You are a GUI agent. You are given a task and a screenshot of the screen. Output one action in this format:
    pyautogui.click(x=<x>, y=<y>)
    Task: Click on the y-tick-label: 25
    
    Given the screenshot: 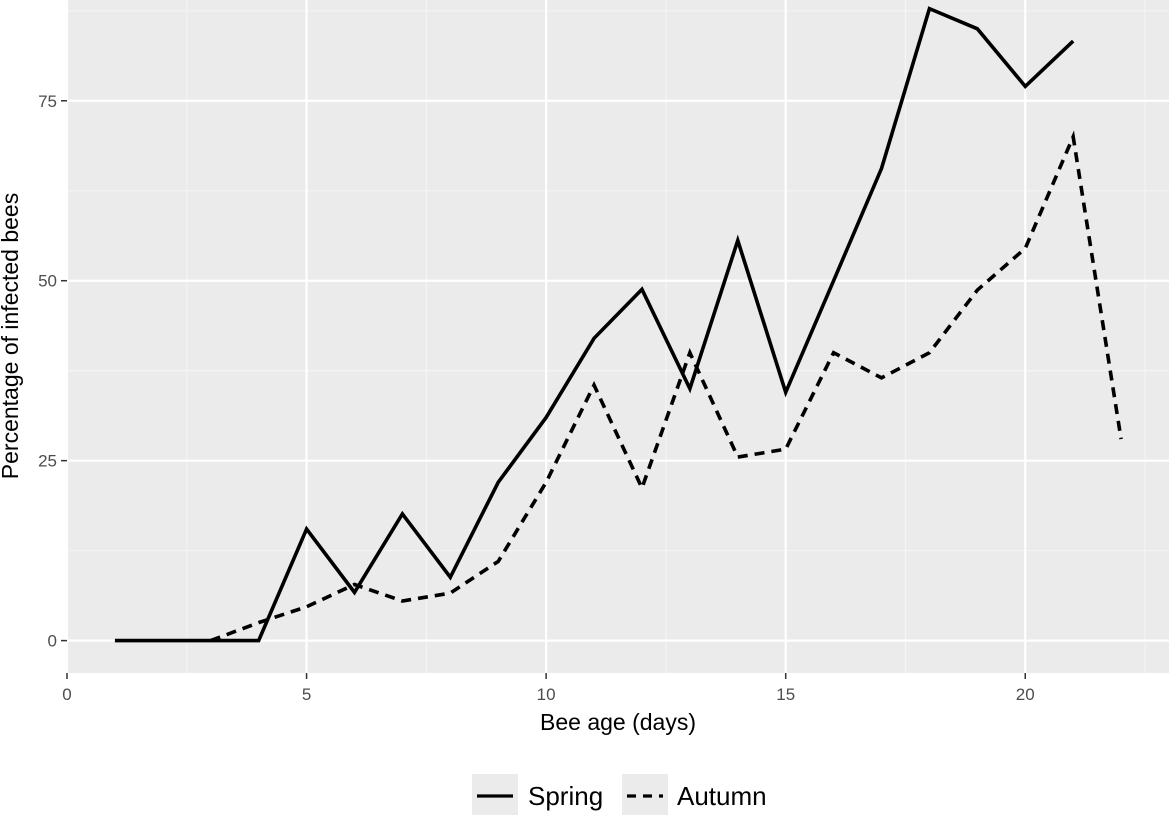 What is the action you would take?
    pyautogui.click(x=47, y=461)
    